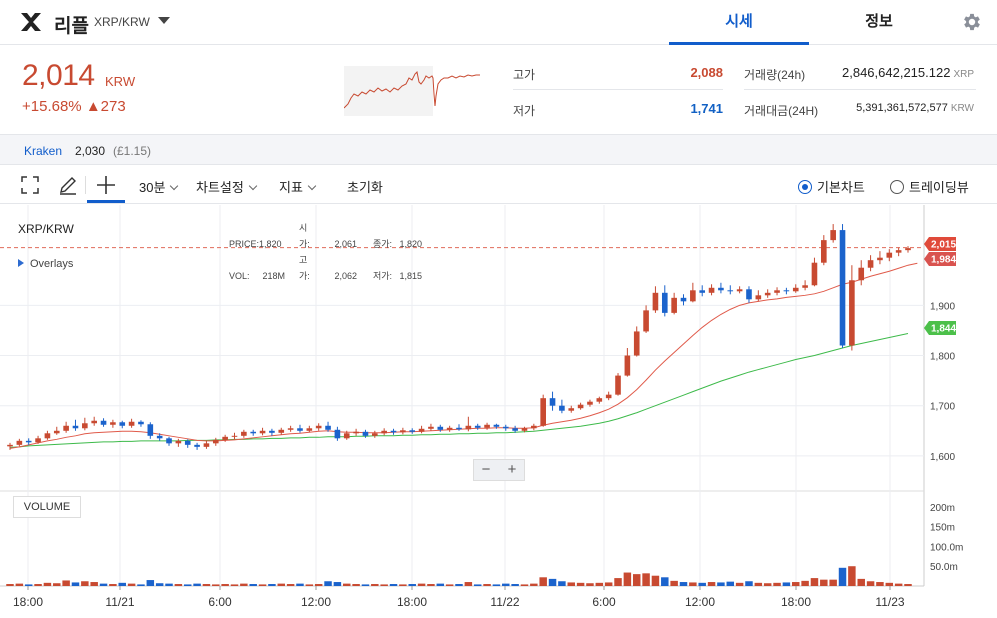  I want to click on volume-24h-value: 2,846,642,215.122, so click(896, 72).